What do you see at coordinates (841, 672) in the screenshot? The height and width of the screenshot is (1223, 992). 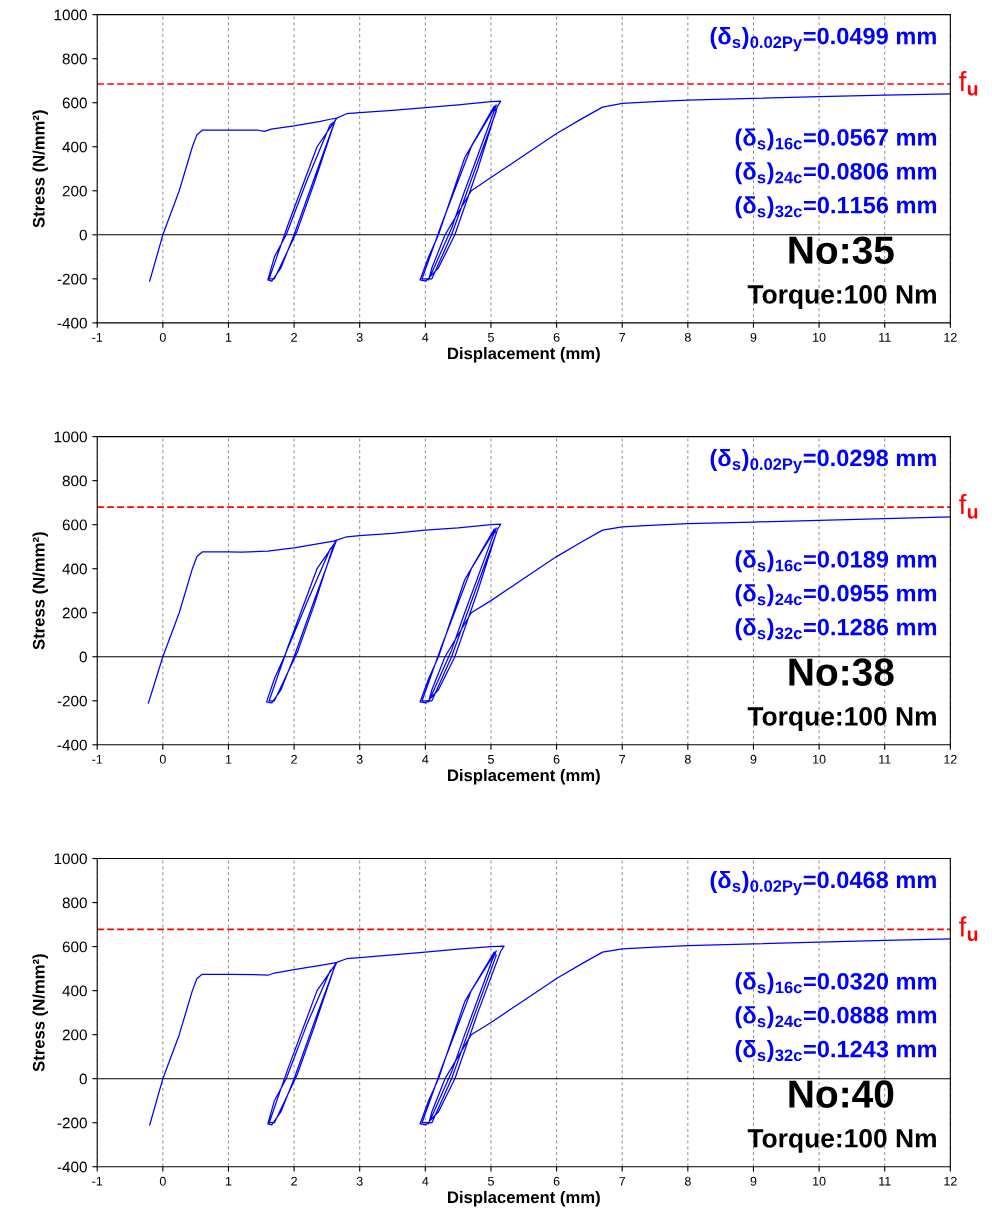 I see `annotation: No:38` at bounding box center [841, 672].